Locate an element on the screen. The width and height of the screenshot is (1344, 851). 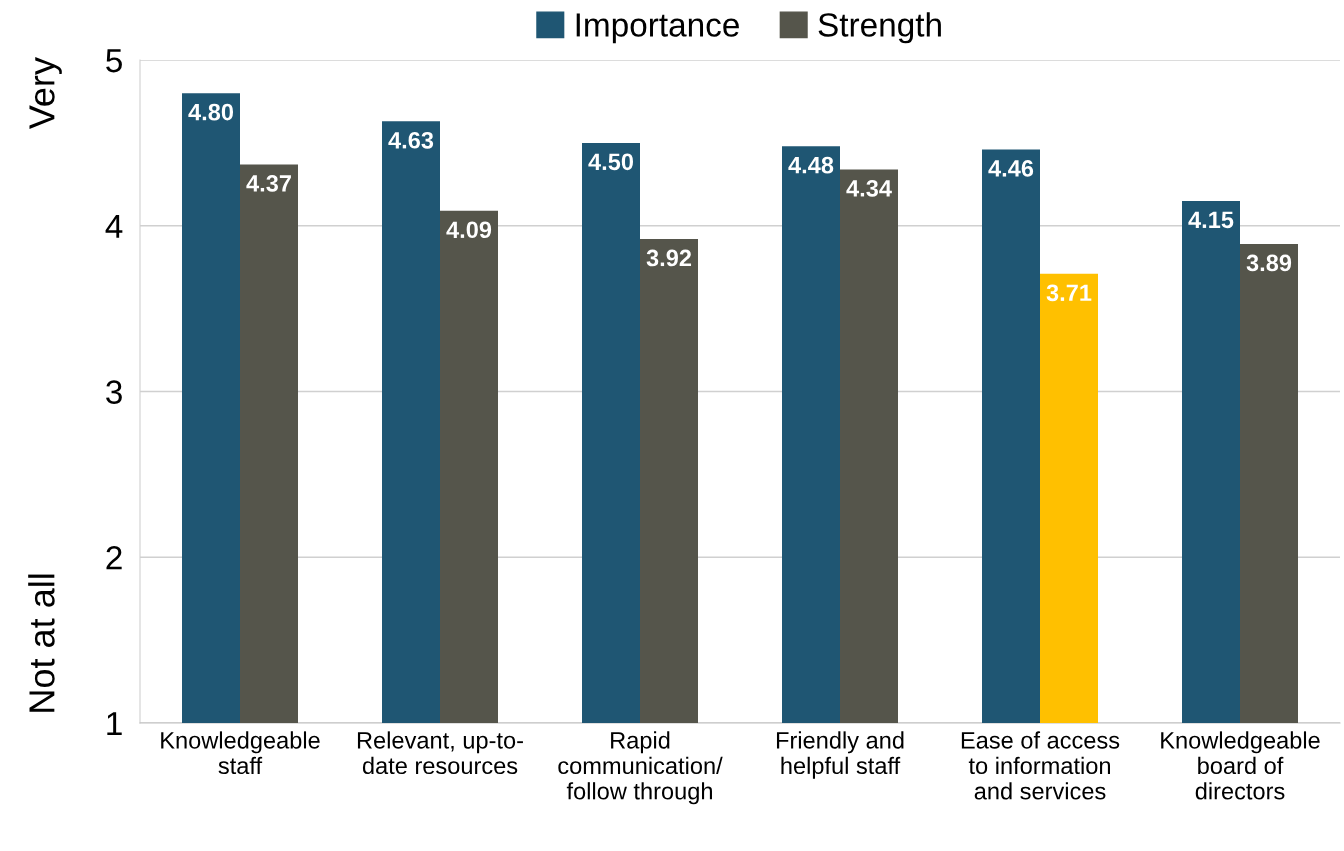
x-tick-label: Ease of access to information and services is located at coordinates (1040, 765).